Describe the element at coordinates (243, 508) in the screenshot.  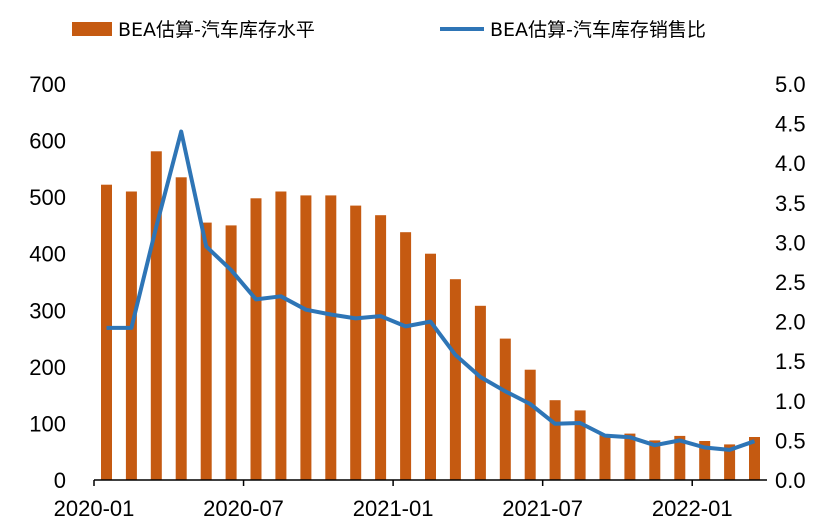
I see `x-tick-label: 2020-07` at that location.